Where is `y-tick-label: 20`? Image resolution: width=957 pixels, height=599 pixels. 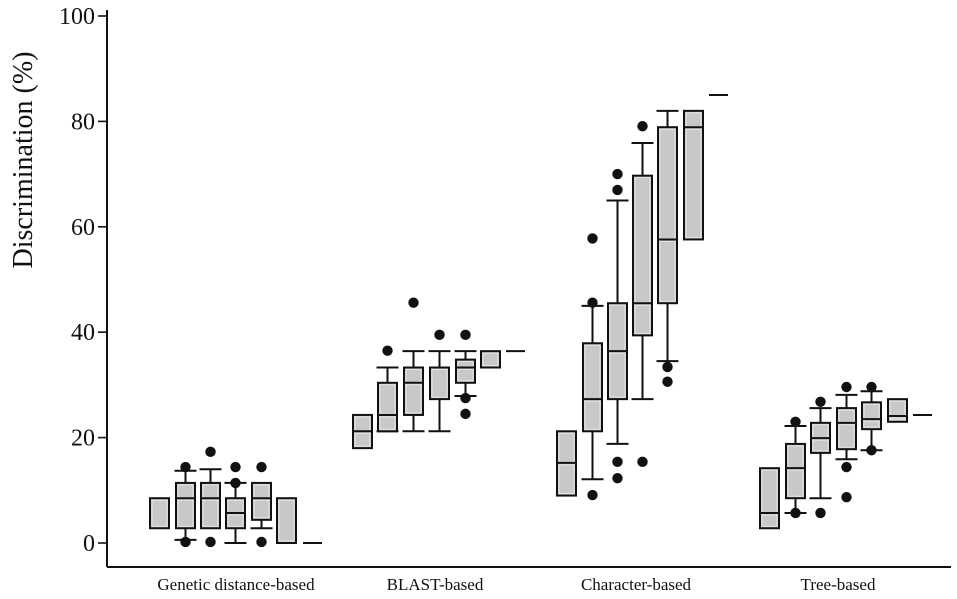
y-tick-label: 20 is located at coordinates (83, 439).